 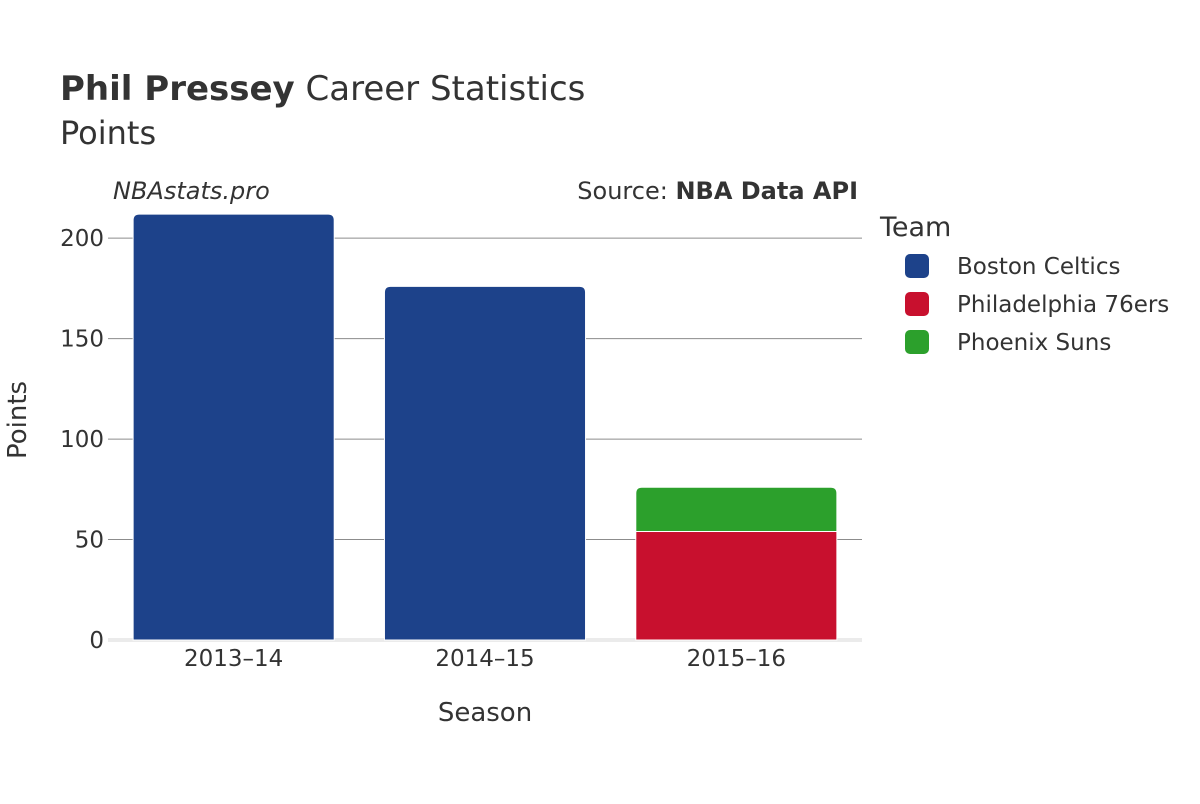 What do you see at coordinates (82, 340) in the screenshot?
I see `y-tick-label: 150` at bounding box center [82, 340].